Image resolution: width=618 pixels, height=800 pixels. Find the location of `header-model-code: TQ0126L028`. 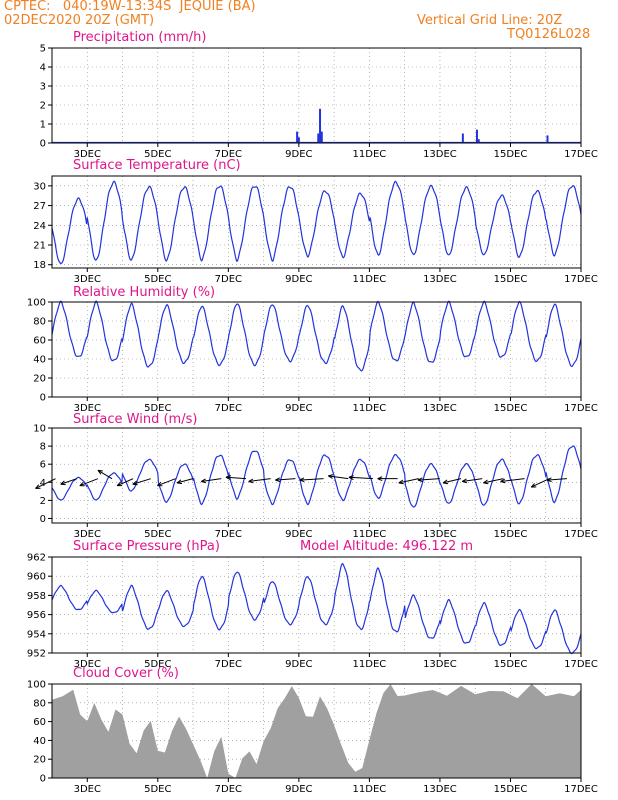

header-model-code: TQ0126L028 is located at coordinates (549, 34).